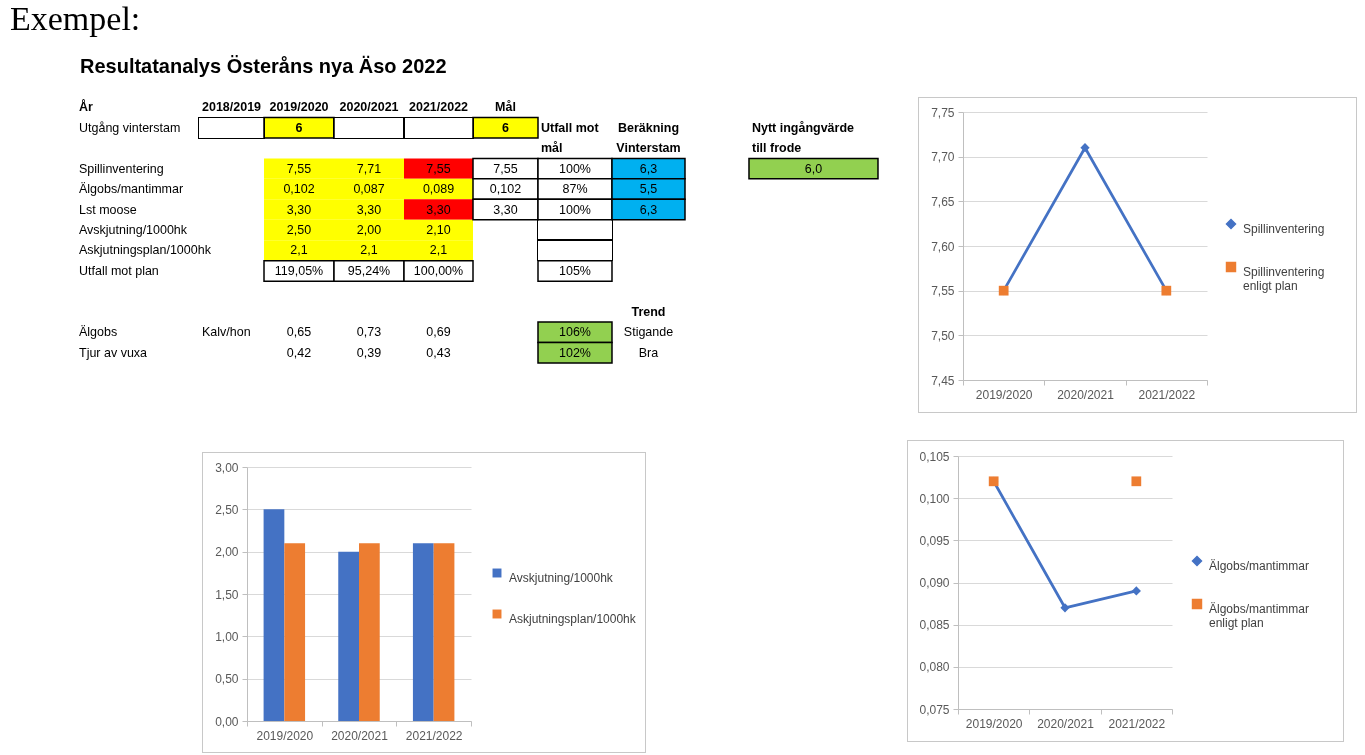  Describe the element at coordinates (943, 157) in the screenshot. I see `y-tick-label: 7,70` at that location.